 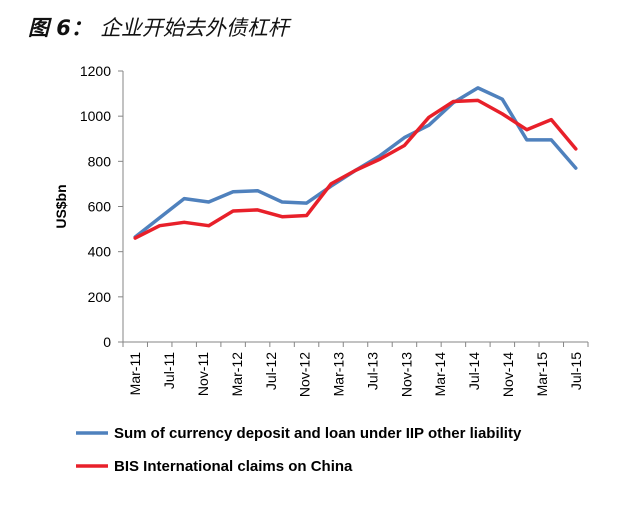 What do you see at coordinates (305, 374) in the screenshot?
I see `x-tick-label: Nov-12` at bounding box center [305, 374].